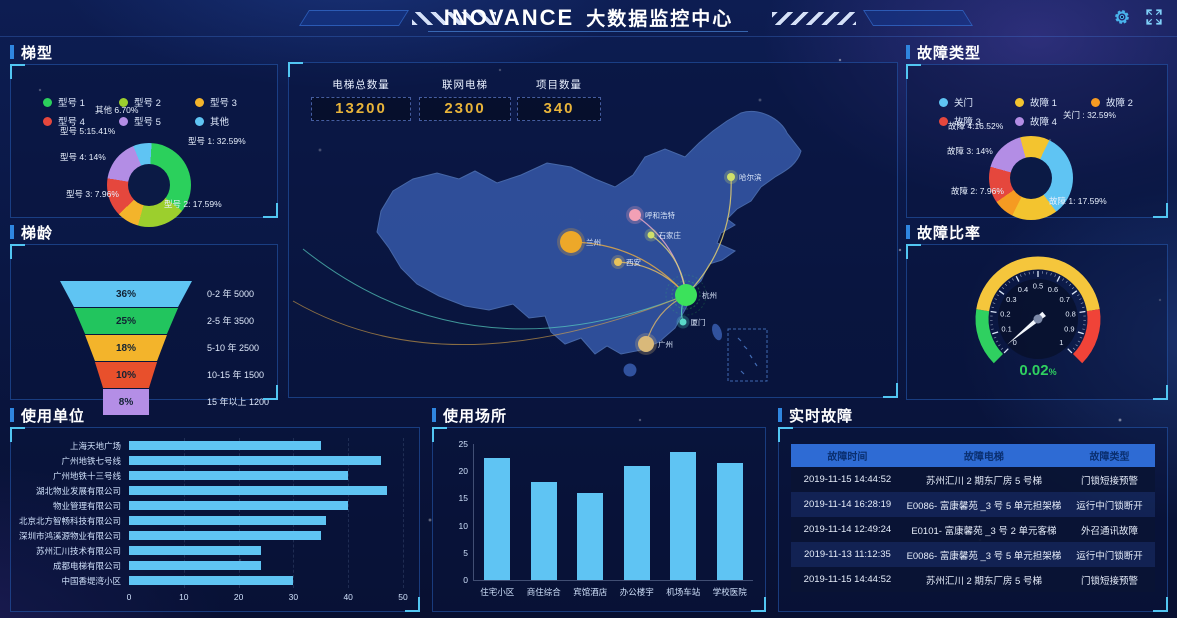 Image resolution: width=1177 pixels, height=618 pixels. I want to click on svg-text: 0.1, so click(1006, 329).